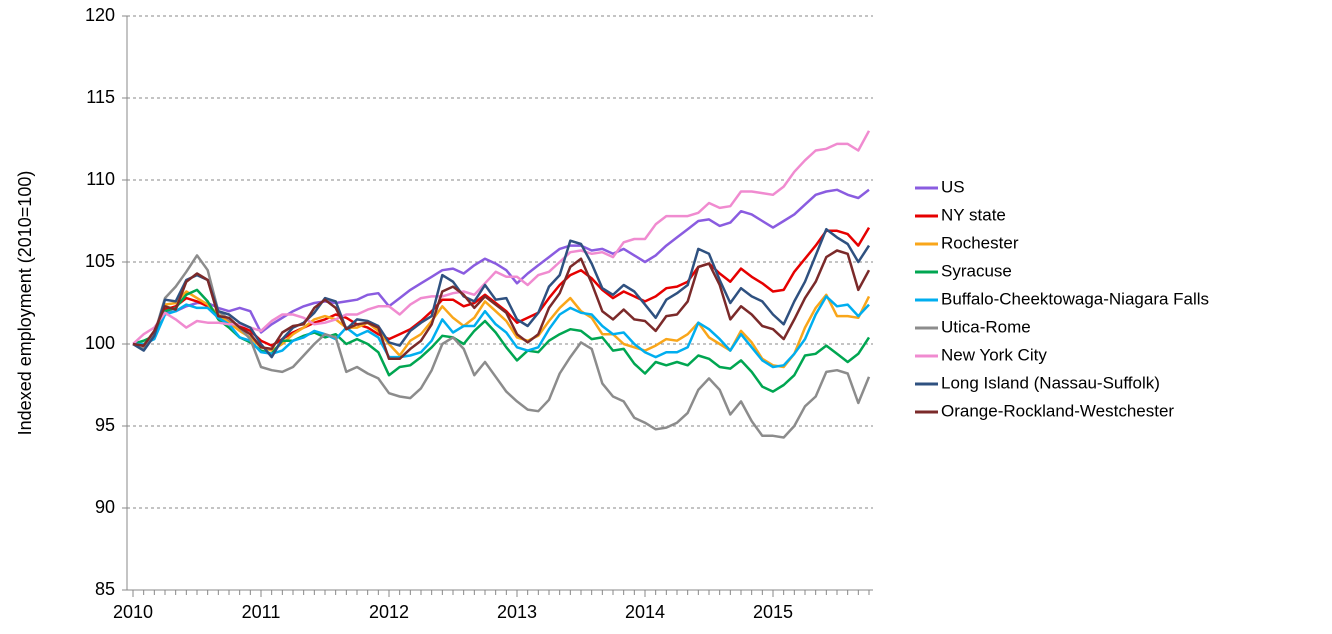 The height and width of the screenshot is (634, 1332). What do you see at coordinates (261, 612) in the screenshot?
I see `x-tick-label: 2011` at bounding box center [261, 612].